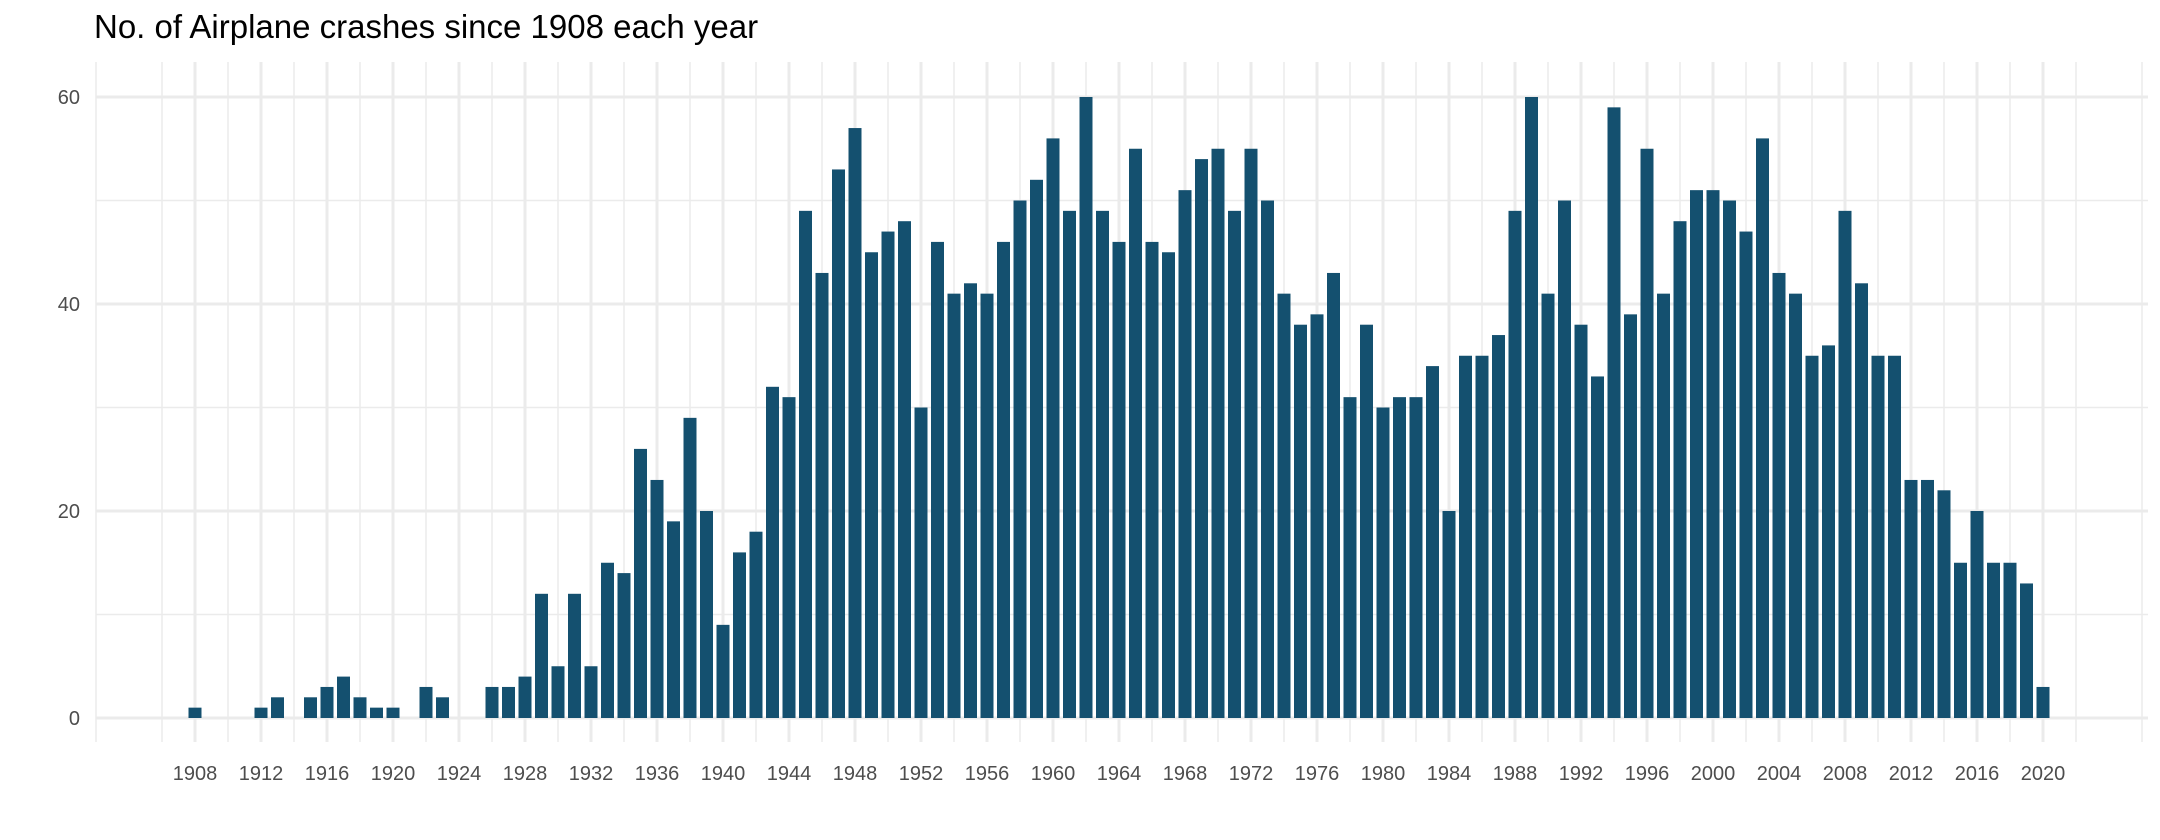  What do you see at coordinates (541, 655) in the screenshot?
I see `bar-1929` at bounding box center [541, 655].